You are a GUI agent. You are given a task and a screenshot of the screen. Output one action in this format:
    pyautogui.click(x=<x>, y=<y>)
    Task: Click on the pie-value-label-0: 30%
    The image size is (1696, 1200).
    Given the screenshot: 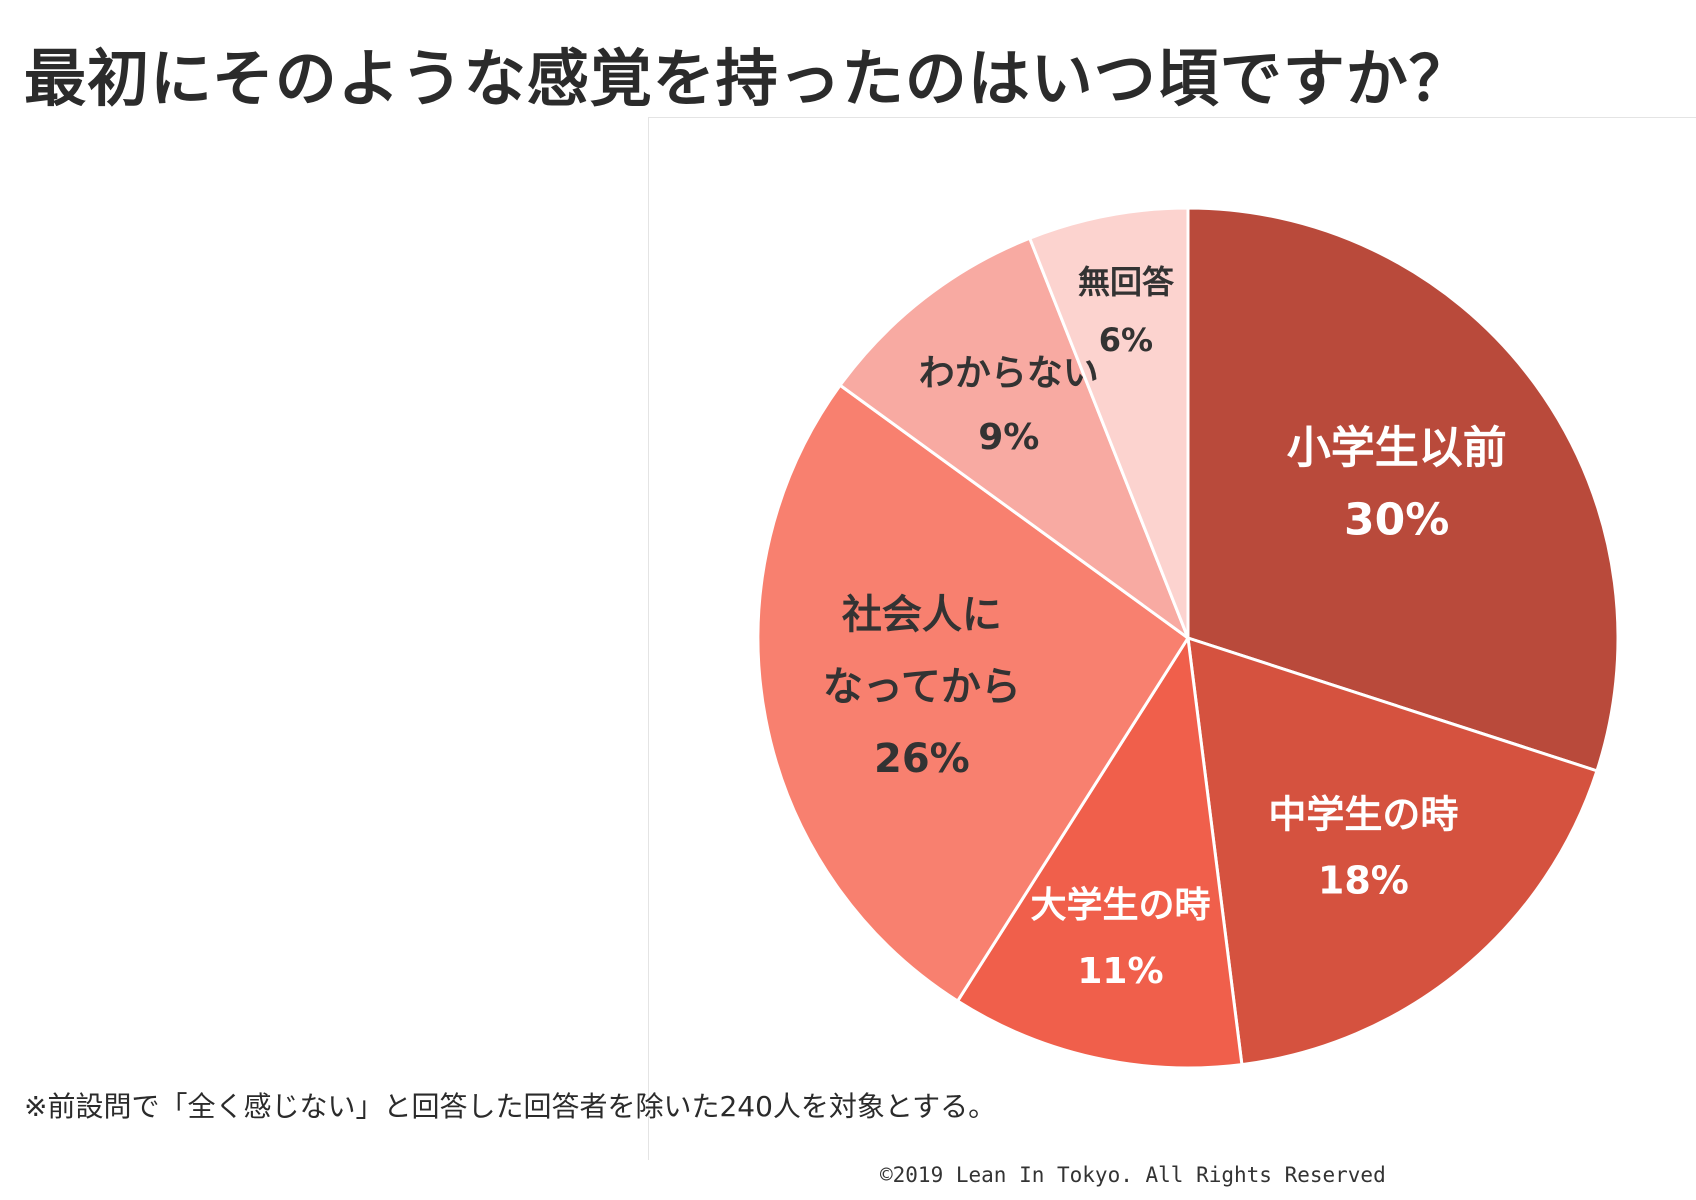 What is the action you would take?
    pyautogui.click(x=1396, y=519)
    